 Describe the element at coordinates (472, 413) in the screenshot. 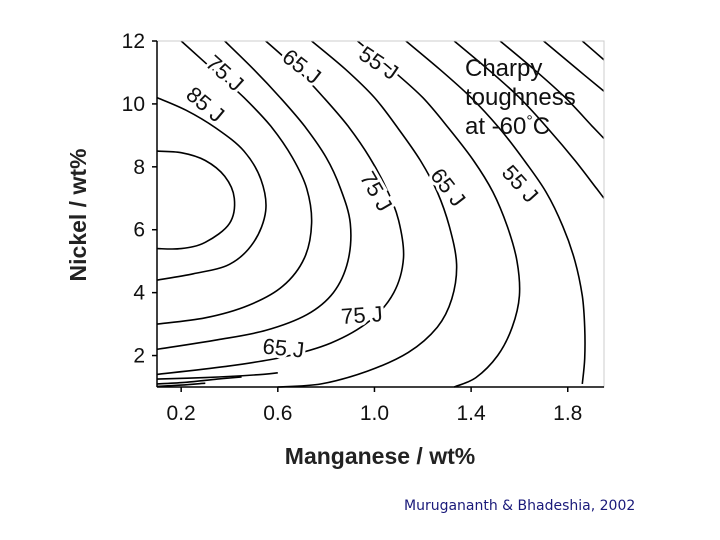

I see `x-tick-label: 1.4` at that location.